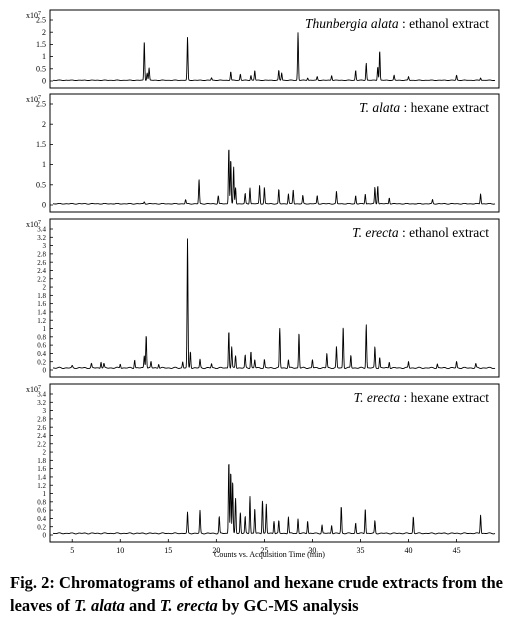 The height and width of the screenshot is (624, 519). What do you see at coordinates (409, 550) in the screenshot?
I see `x-tick-label: 40` at bounding box center [409, 550].